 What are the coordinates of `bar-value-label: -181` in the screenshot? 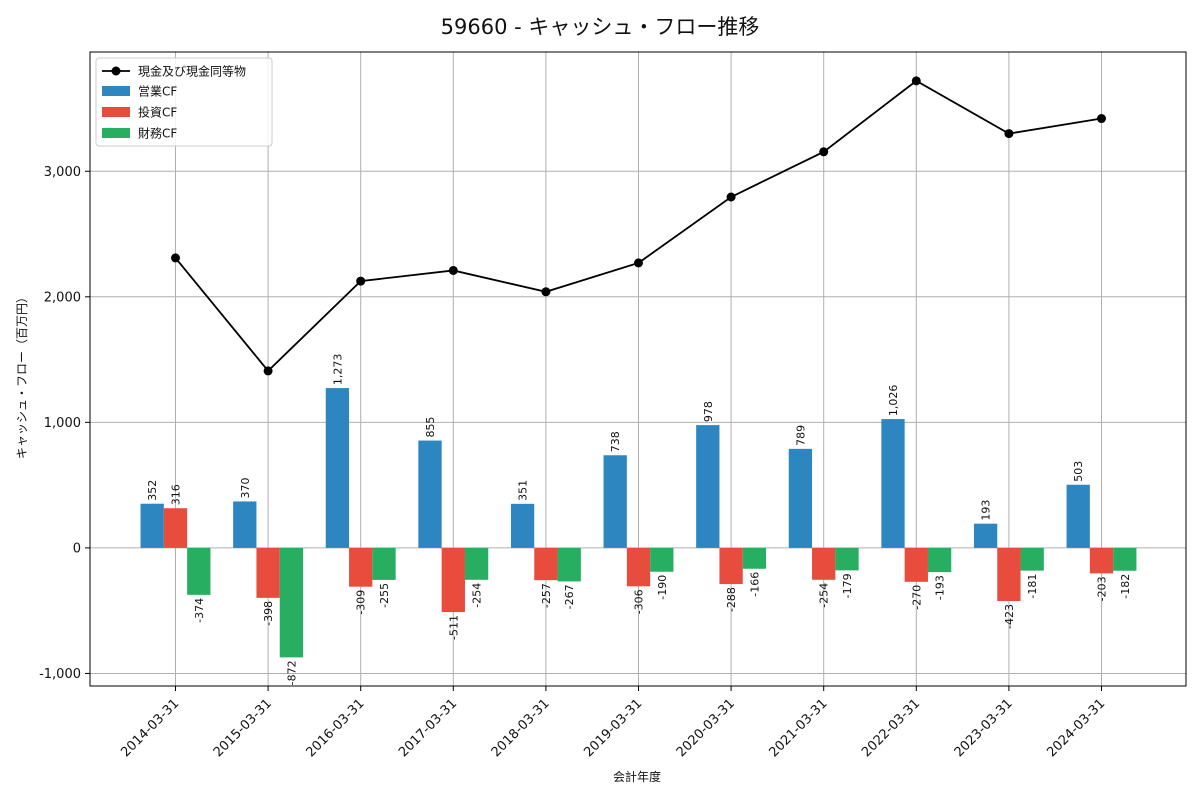 It's located at (1032, 586).